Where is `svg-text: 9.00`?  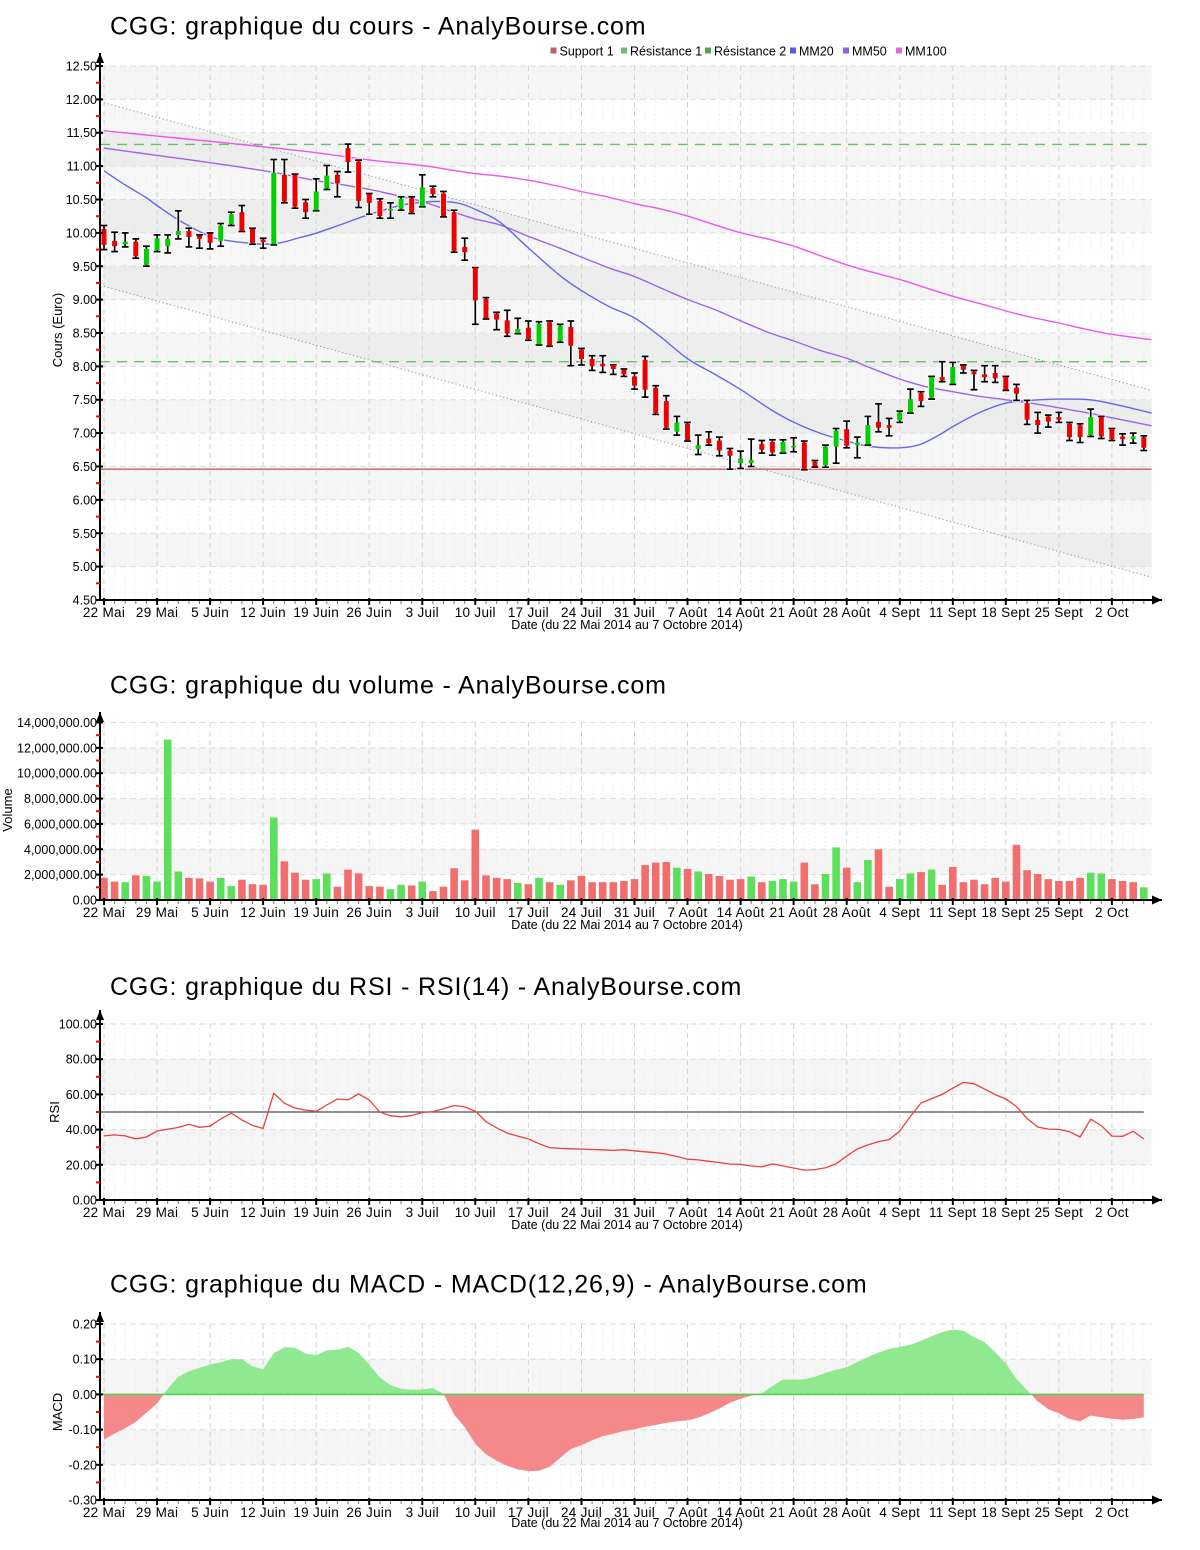
svg-text: 9.00 is located at coordinates (85, 300).